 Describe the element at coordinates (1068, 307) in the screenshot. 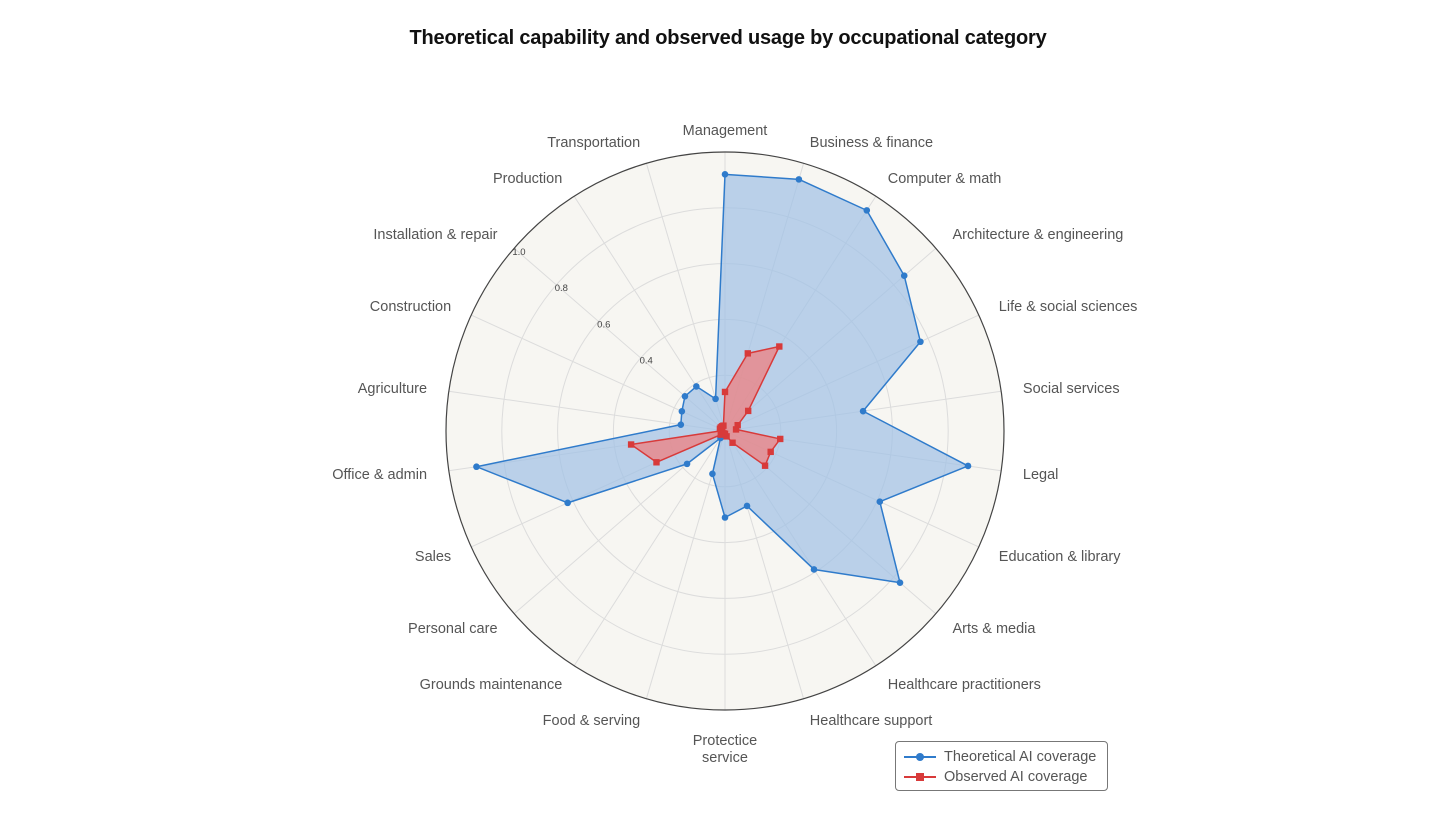

I see `category-label: Life & social sciences` at that location.